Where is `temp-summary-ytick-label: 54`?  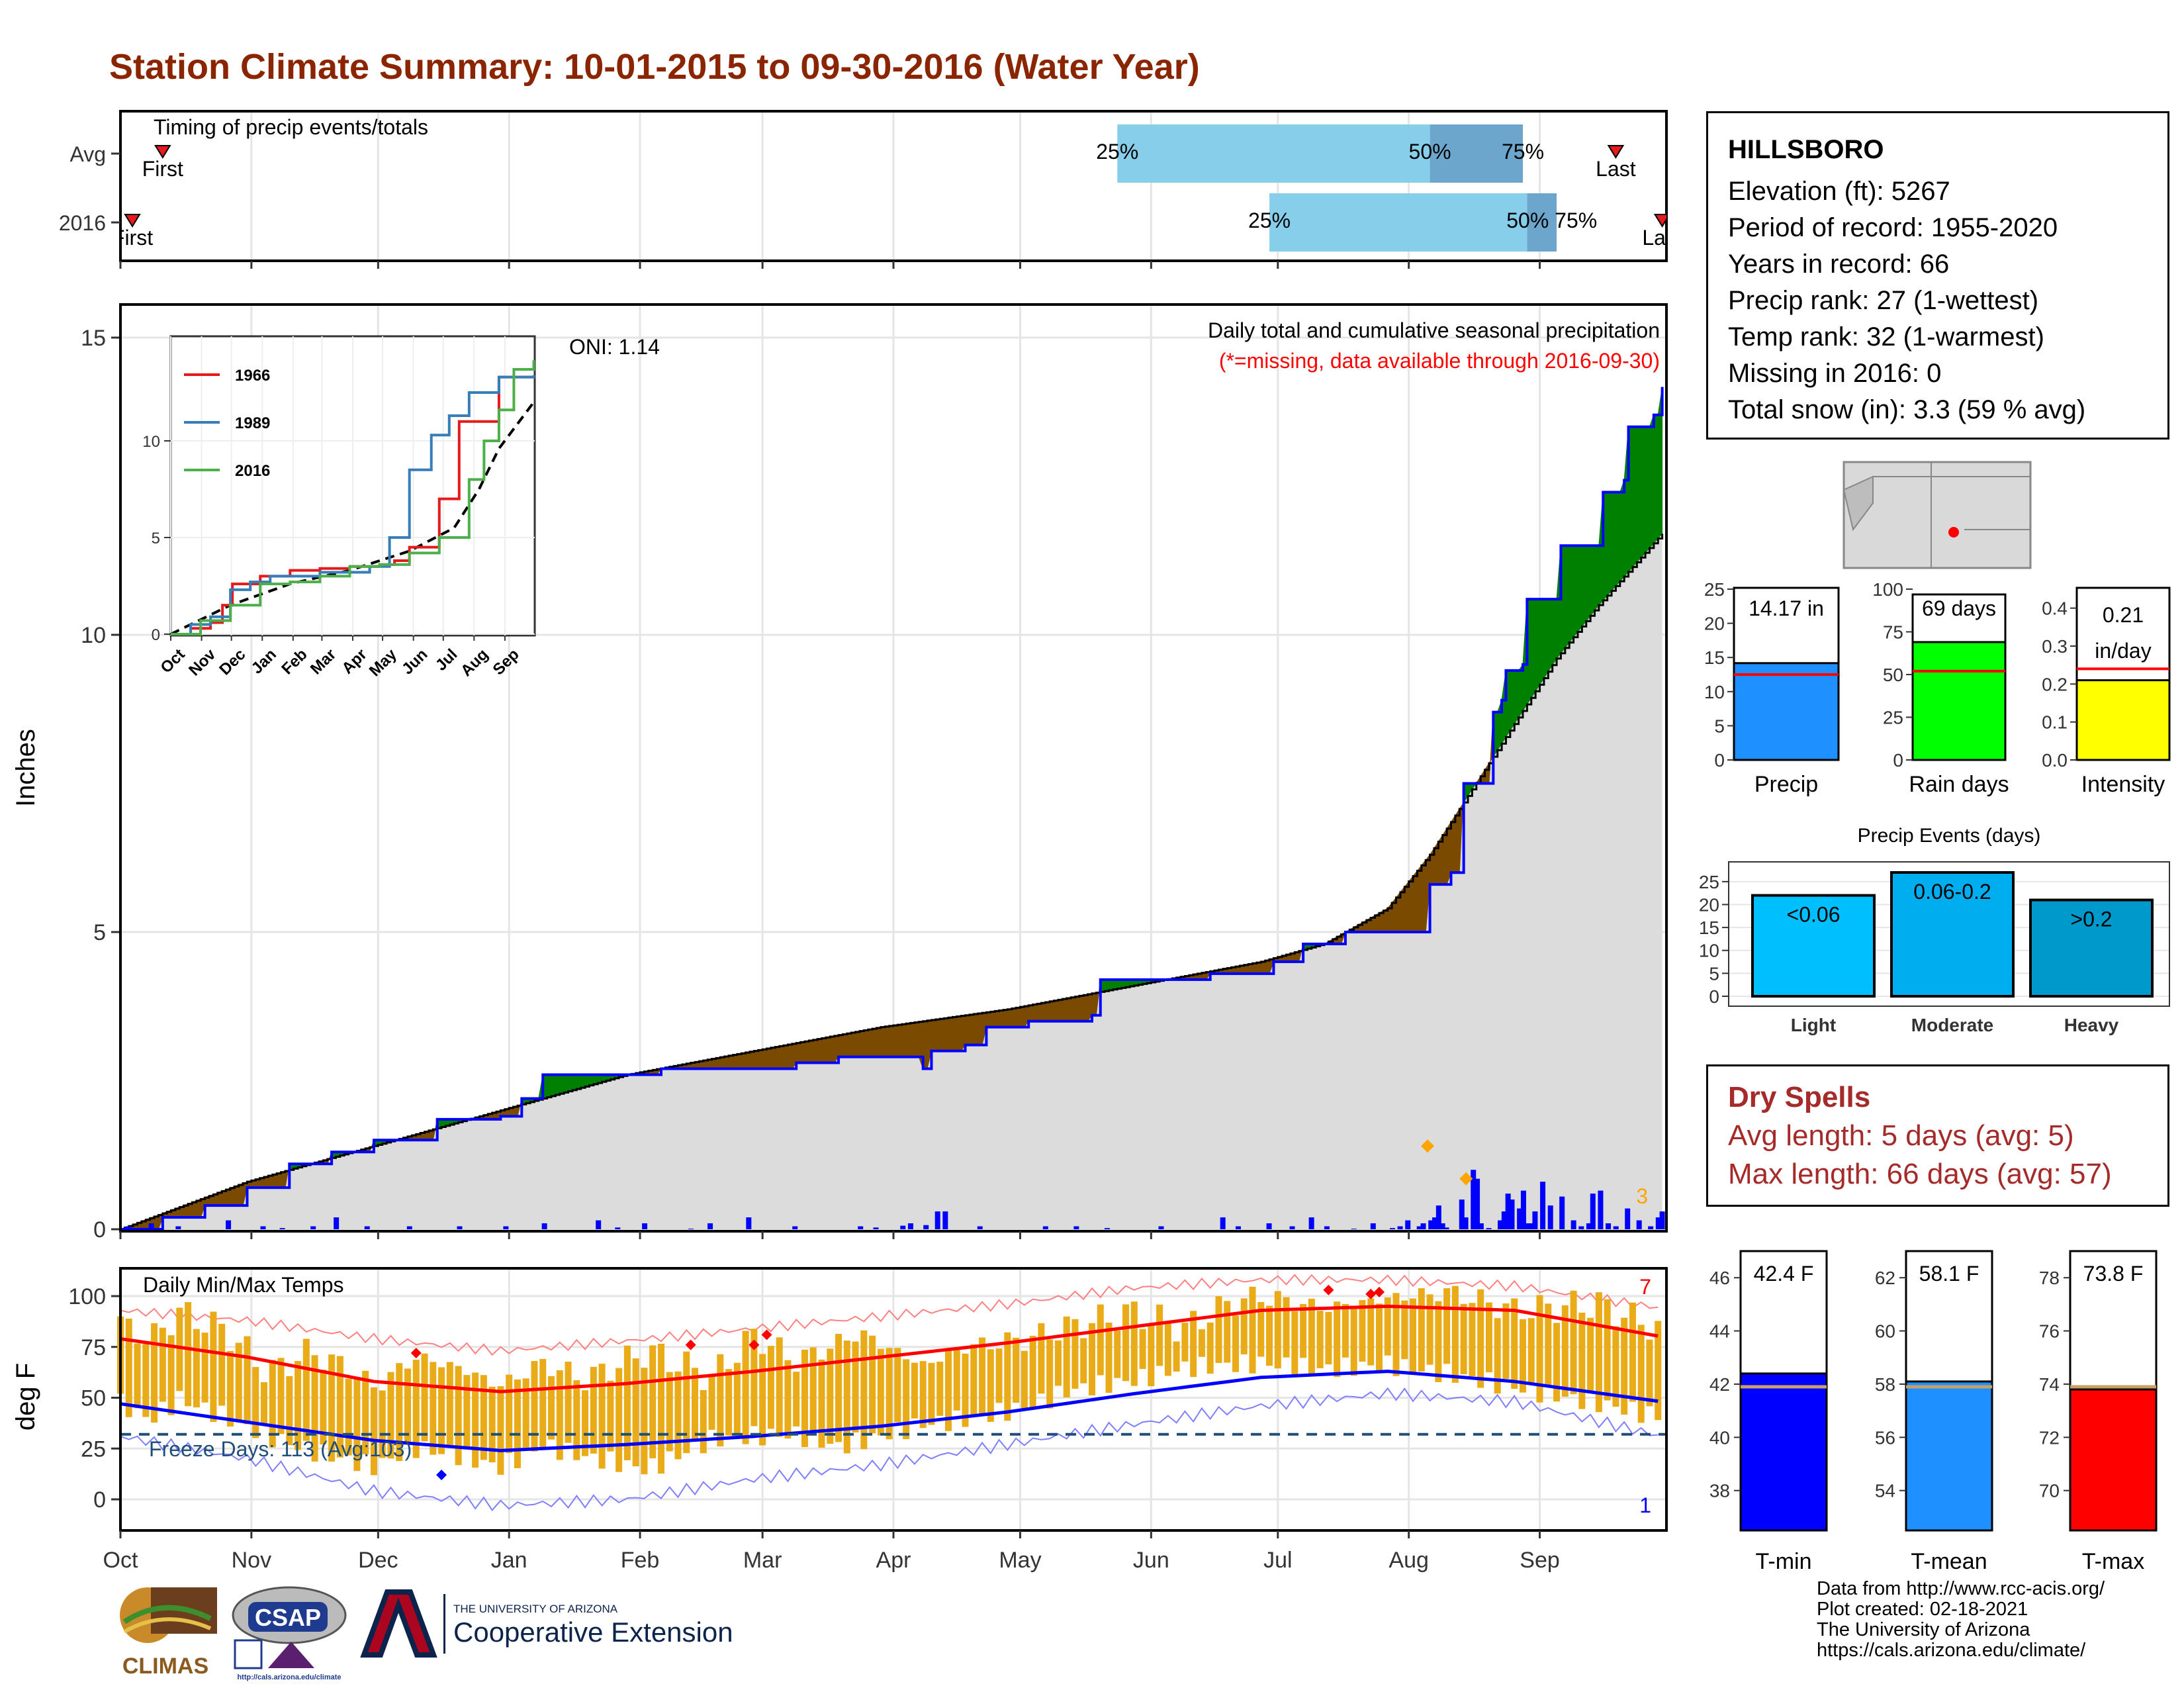
temp-summary-ytick-label: 54 is located at coordinates (1885, 1491).